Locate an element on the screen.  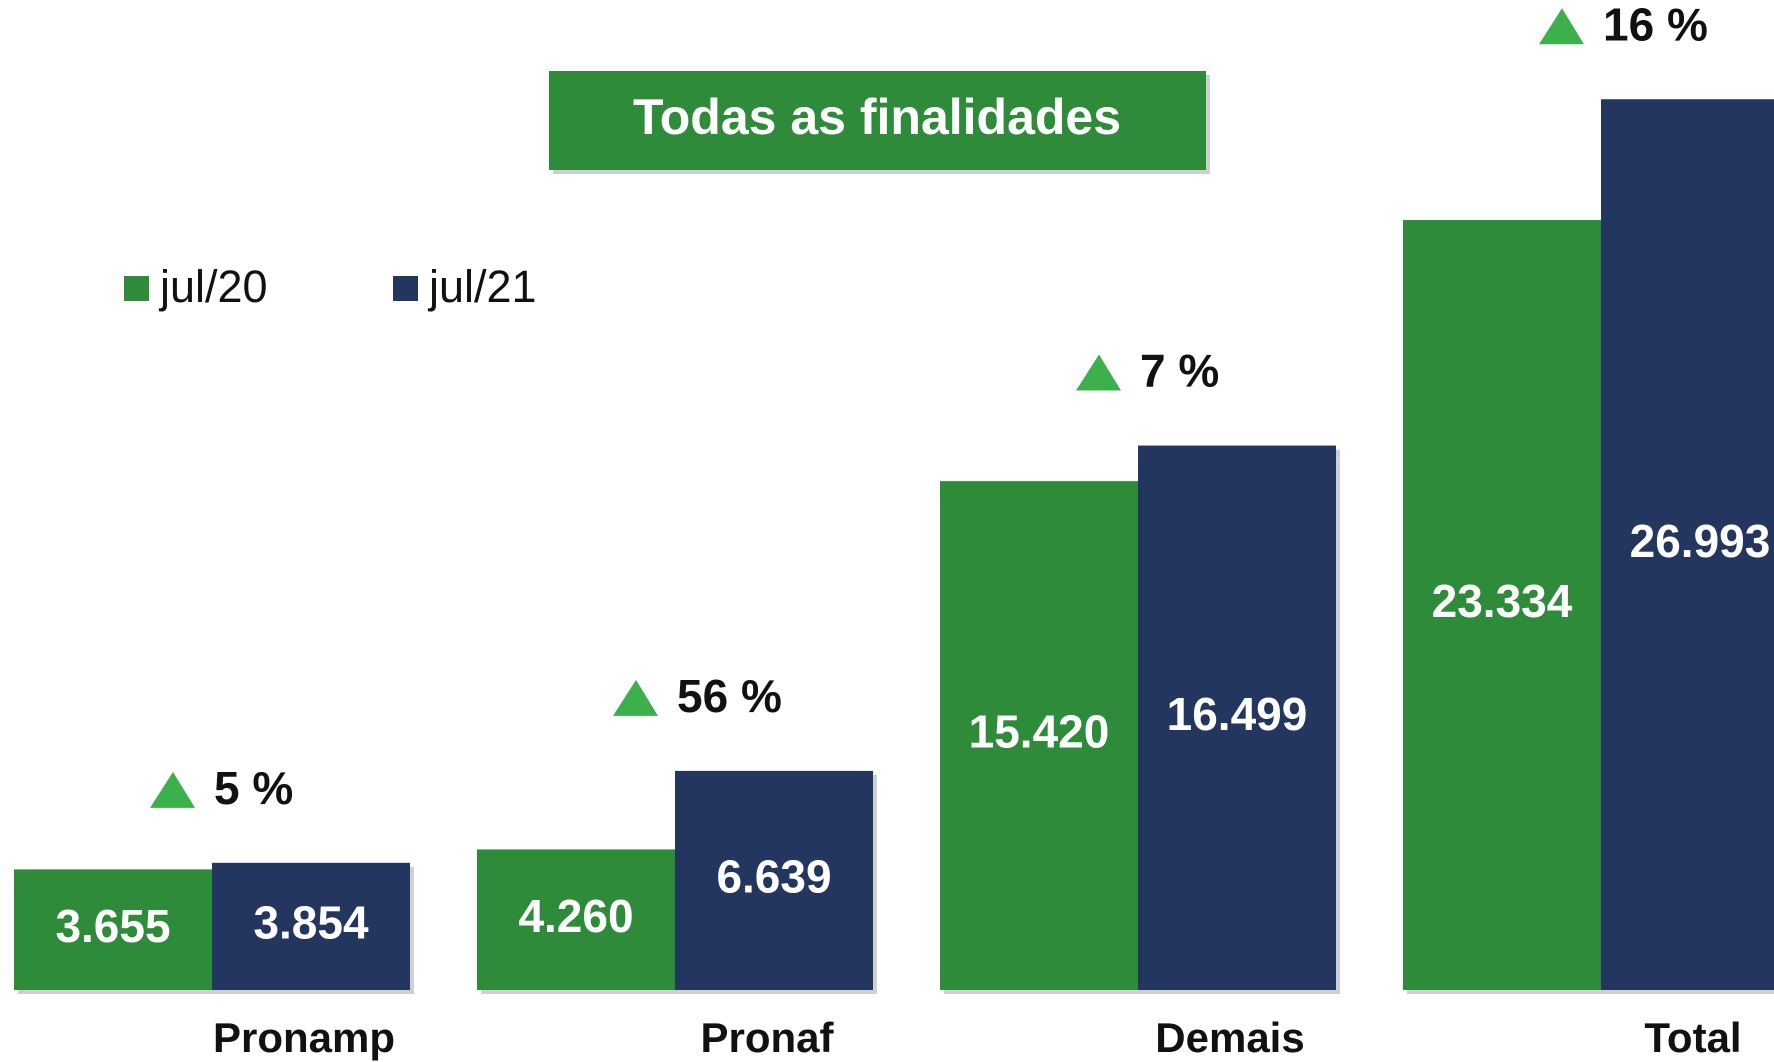
title-box is located at coordinates (877, 120).